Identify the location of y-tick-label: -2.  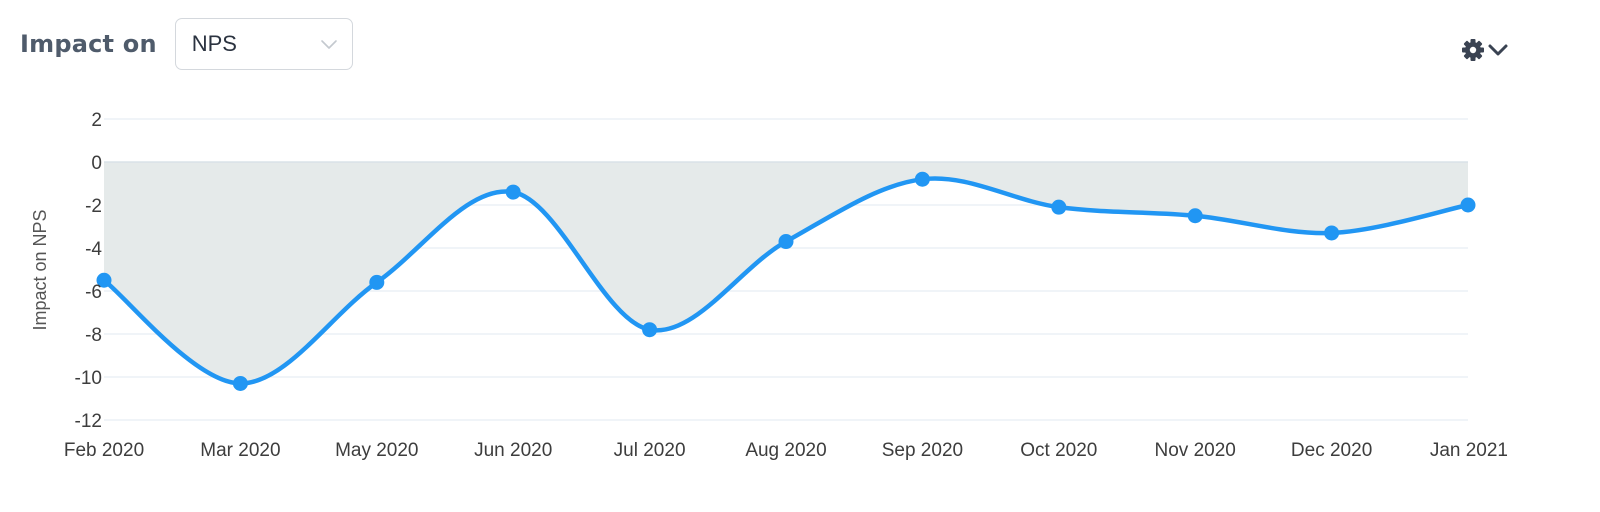
(93, 206).